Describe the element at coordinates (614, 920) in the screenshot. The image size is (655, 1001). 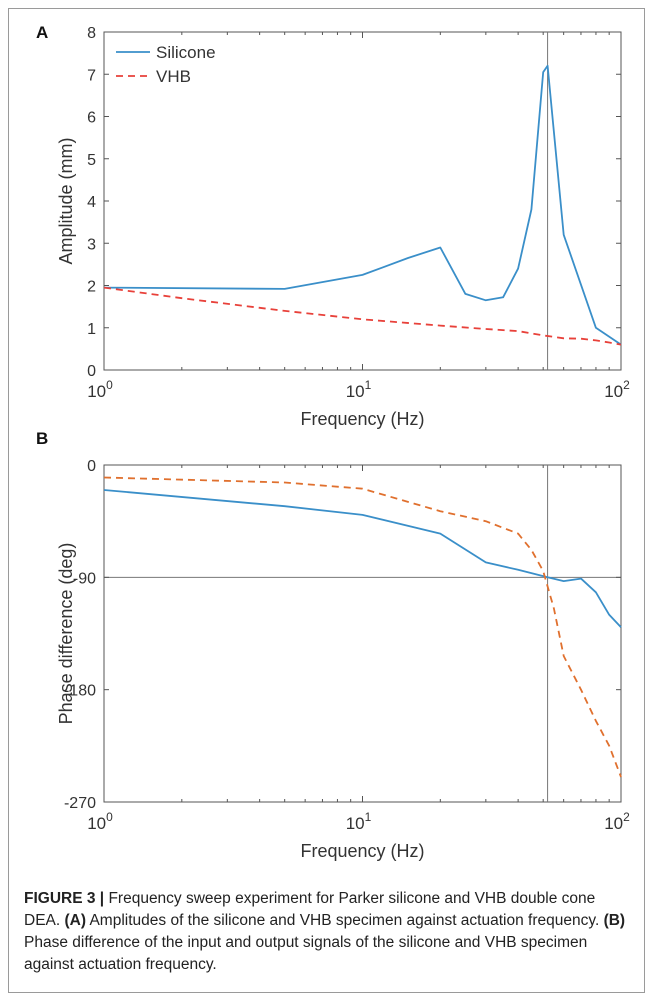
I see `caption-b-label: (B)` at that location.